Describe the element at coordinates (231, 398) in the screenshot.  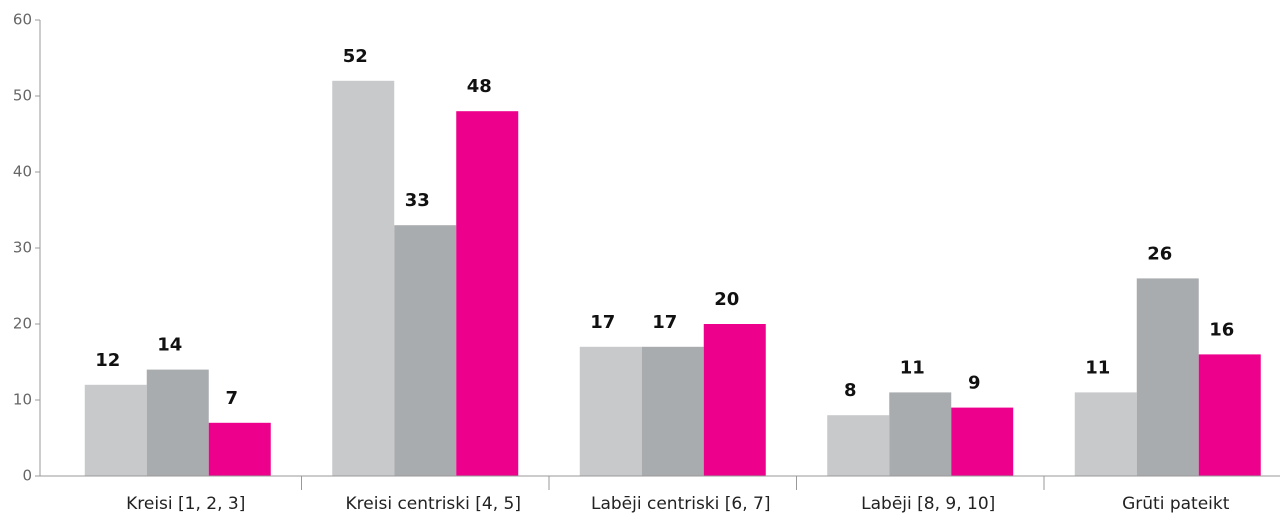
I see `value-label: 7` at that location.